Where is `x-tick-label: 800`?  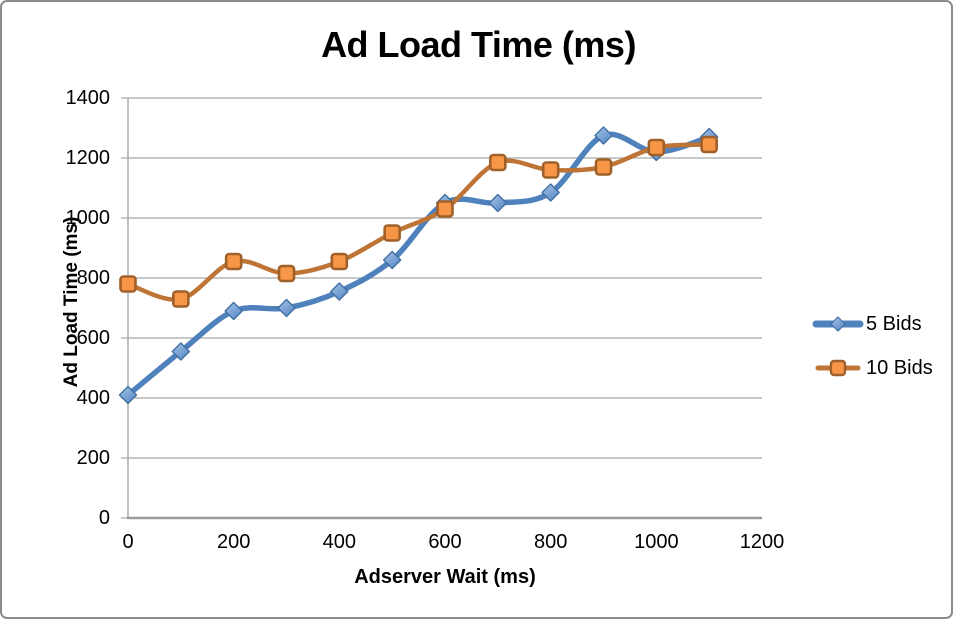 x-tick-label: 800 is located at coordinates (550, 542).